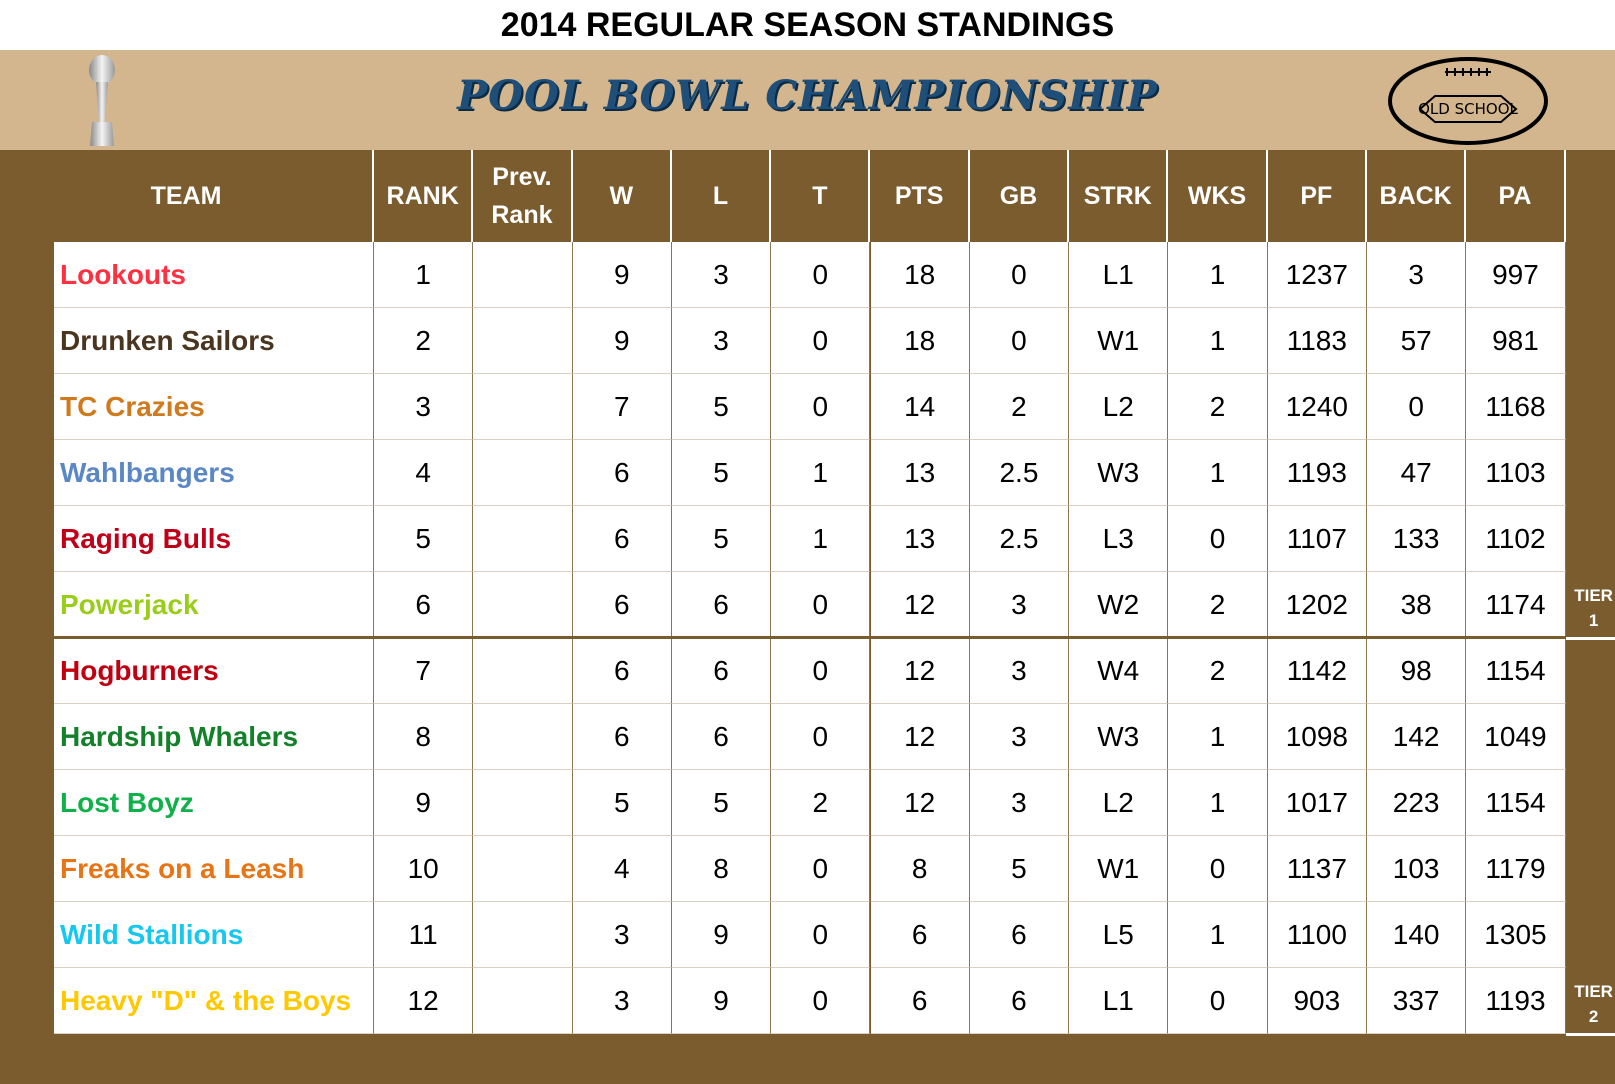  What do you see at coordinates (1317, 539) in the screenshot?
I see `stat-cell: 1107` at bounding box center [1317, 539].